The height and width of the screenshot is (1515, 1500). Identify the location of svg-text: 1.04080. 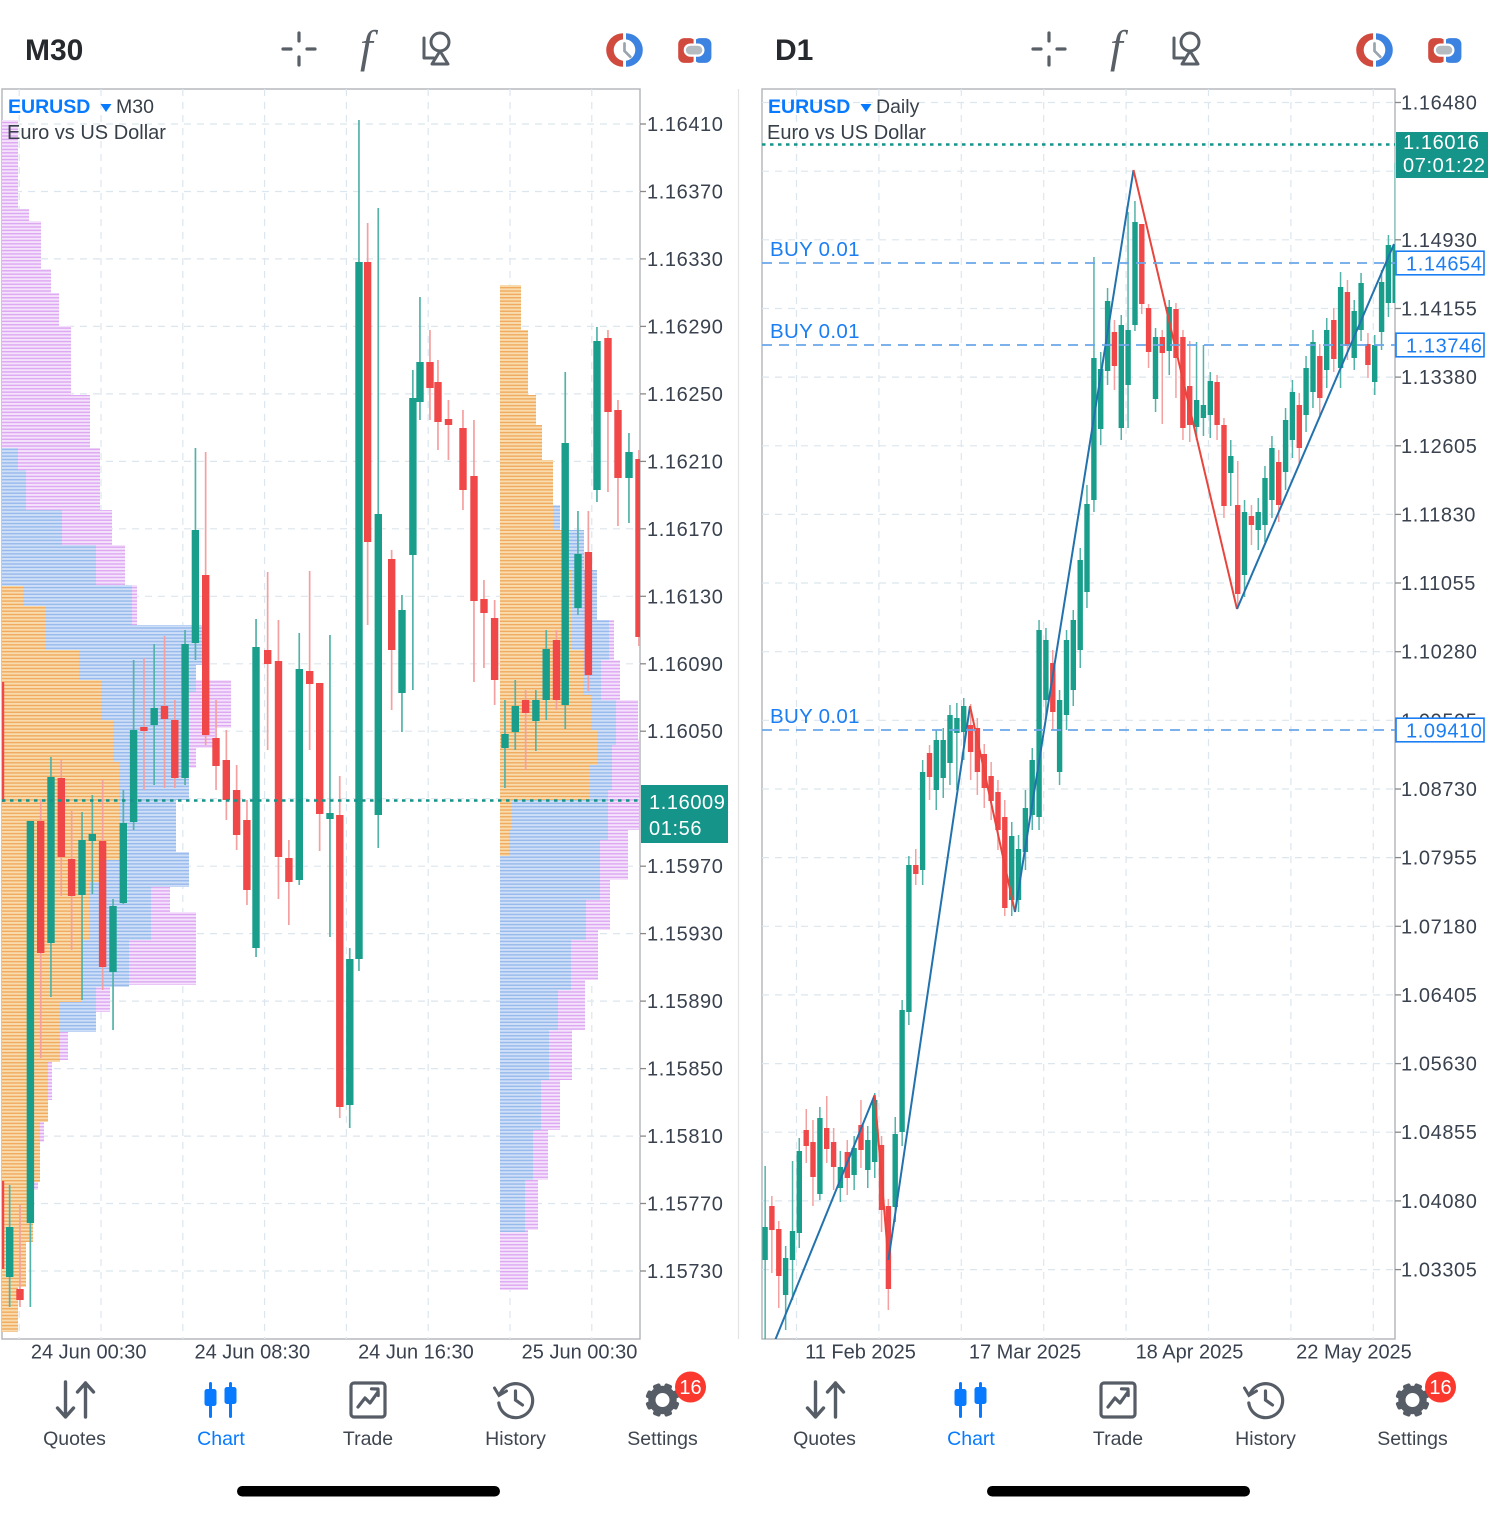
(1439, 1202).